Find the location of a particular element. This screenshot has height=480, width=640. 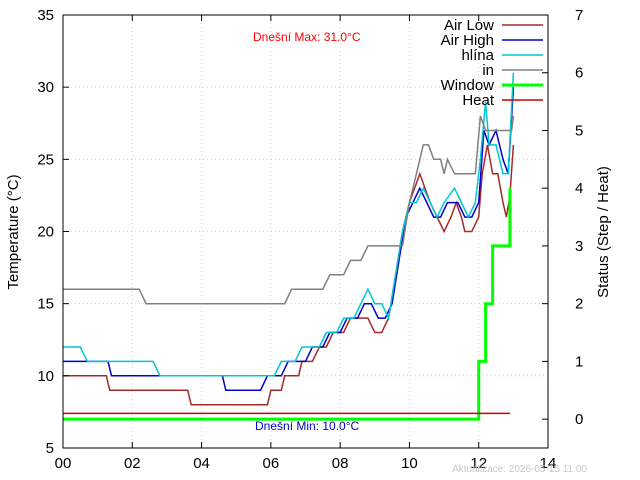

x-tick-label: 04 is located at coordinates (201, 463).